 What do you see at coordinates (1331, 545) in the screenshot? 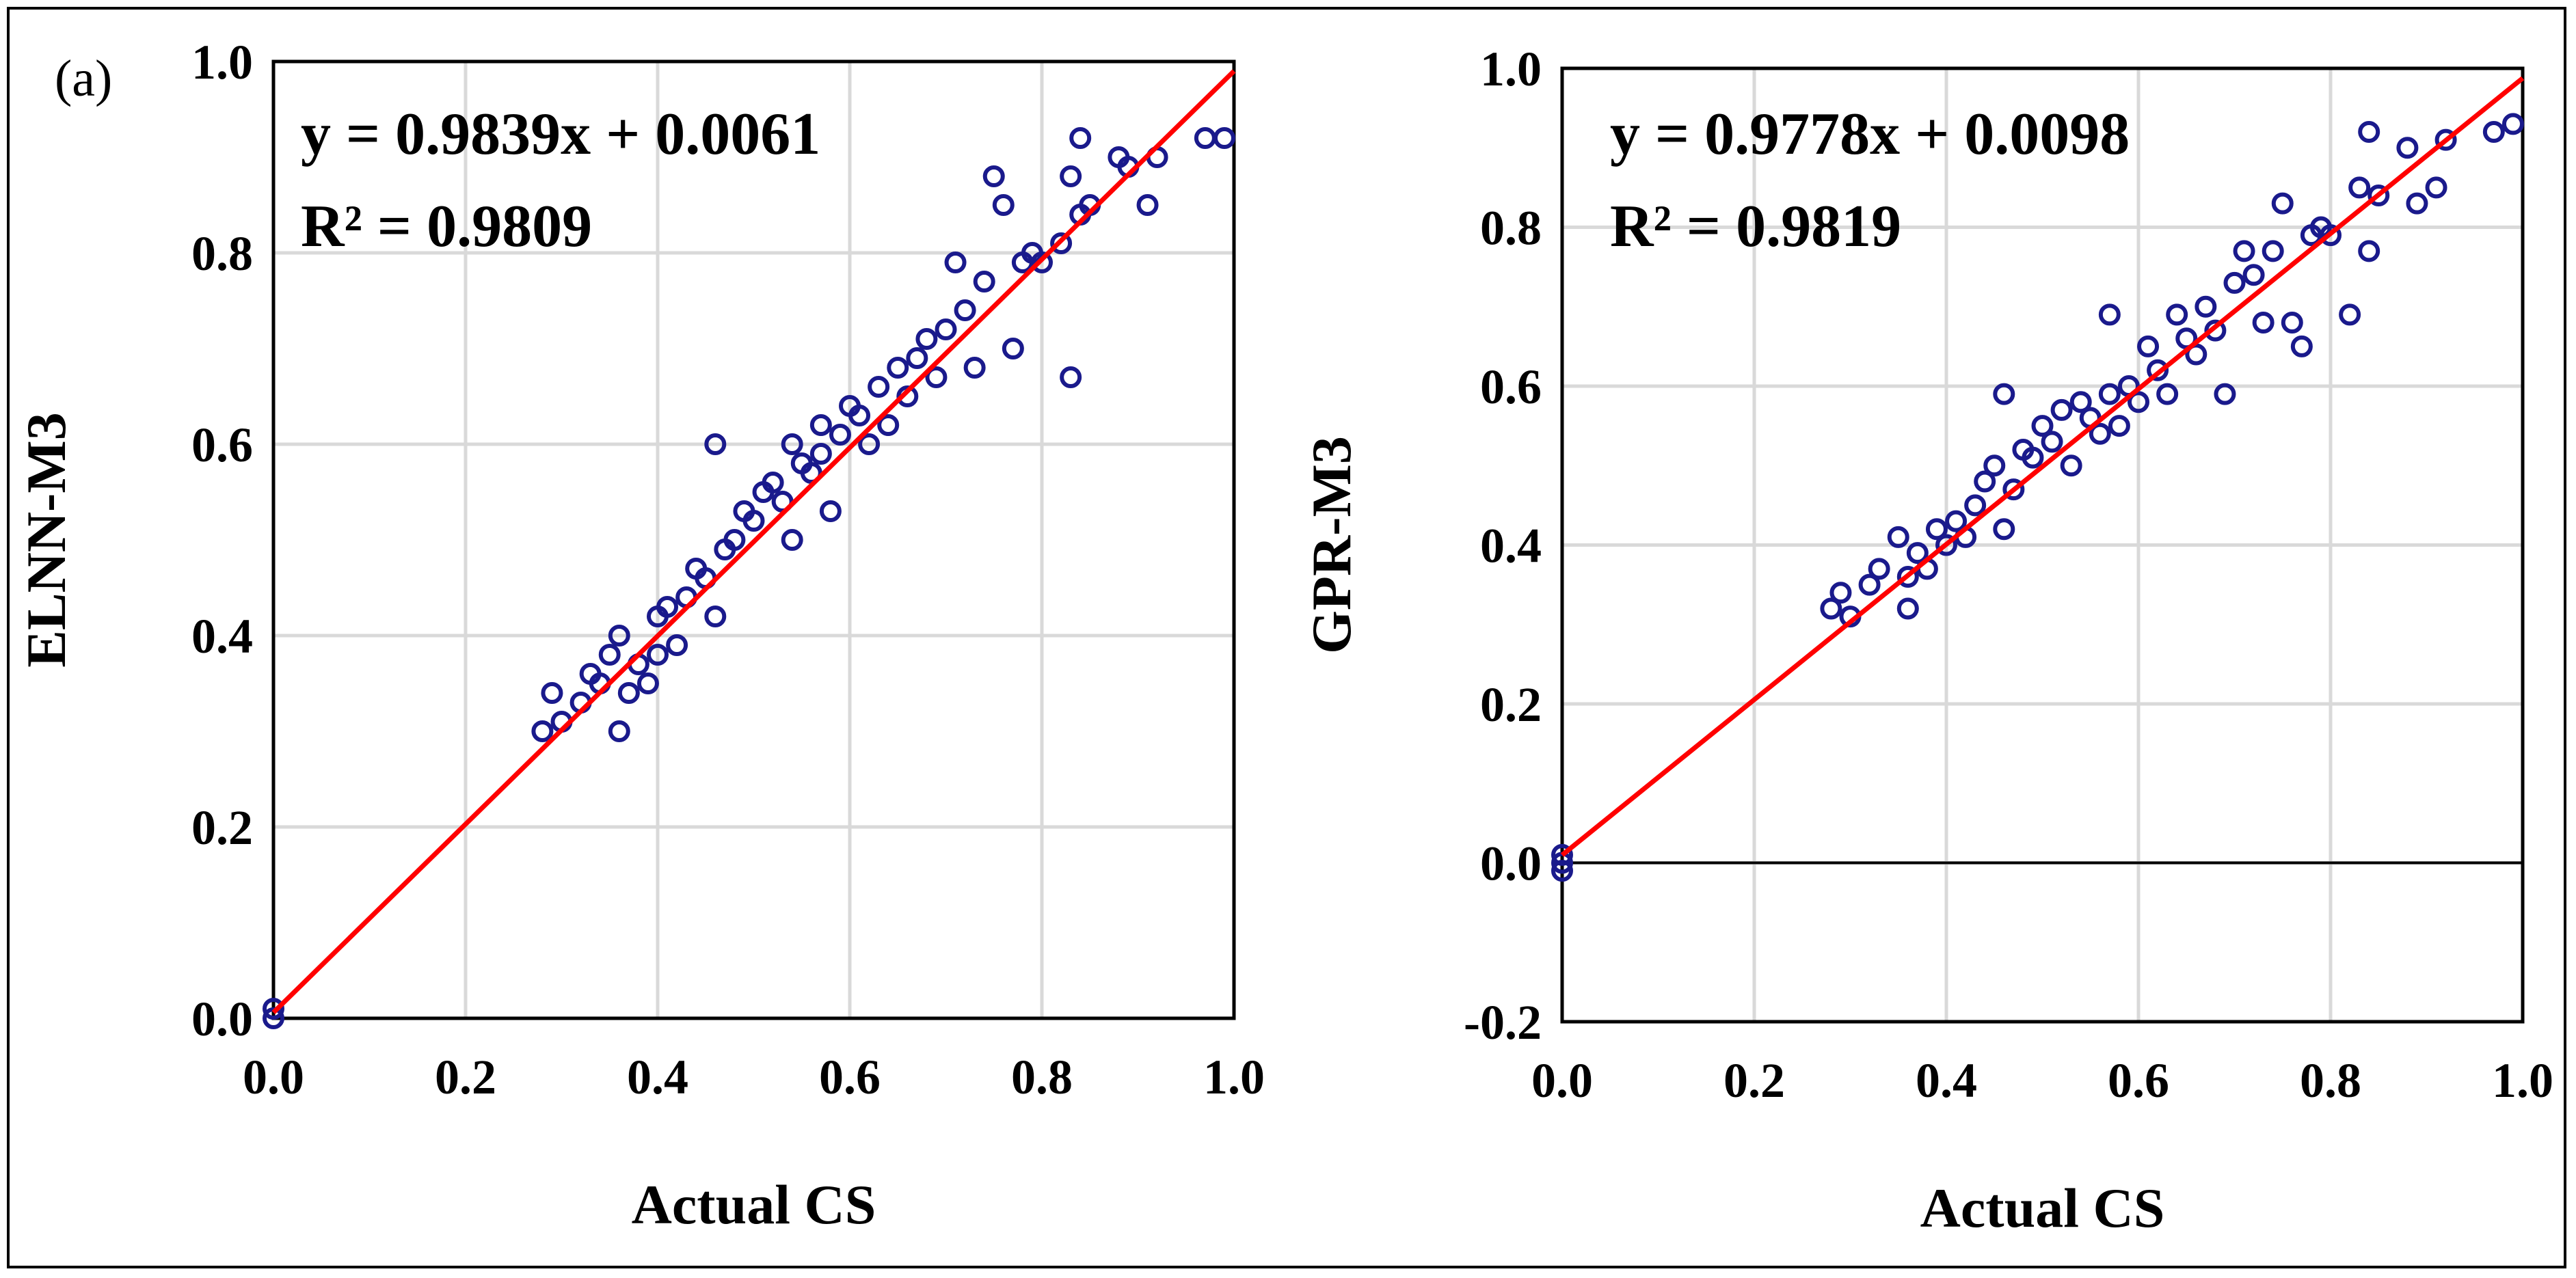
I see `y-axis-title: GPR-M3` at bounding box center [1331, 545].